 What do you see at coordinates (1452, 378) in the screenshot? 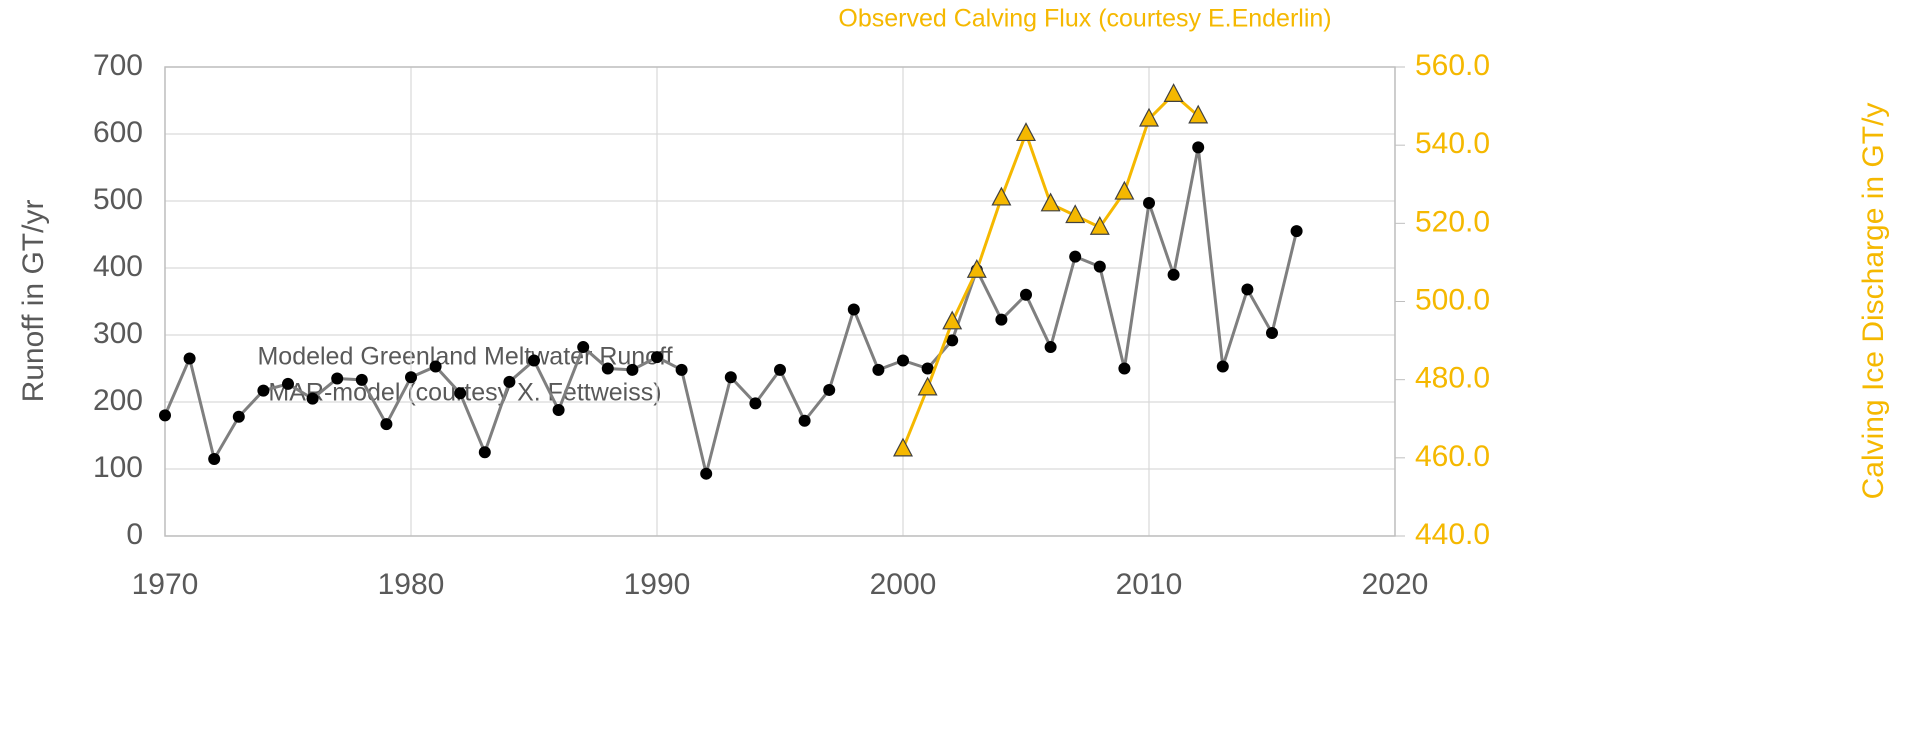
I see `y2-tick-label: 480.0` at bounding box center [1452, 378].